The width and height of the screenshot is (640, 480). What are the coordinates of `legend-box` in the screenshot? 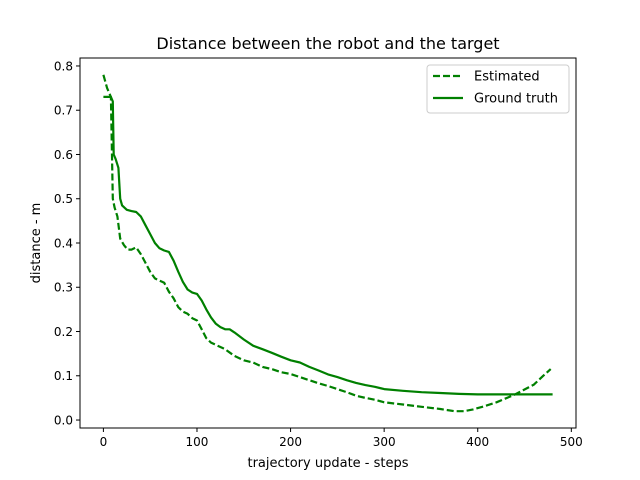 It's located at (498, 89).